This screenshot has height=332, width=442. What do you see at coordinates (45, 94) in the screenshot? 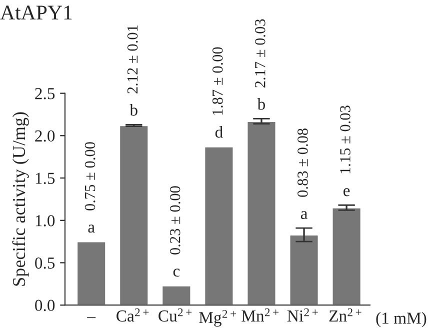
I see `y-tick-label: 2.5` at bounding box center [45, 94].